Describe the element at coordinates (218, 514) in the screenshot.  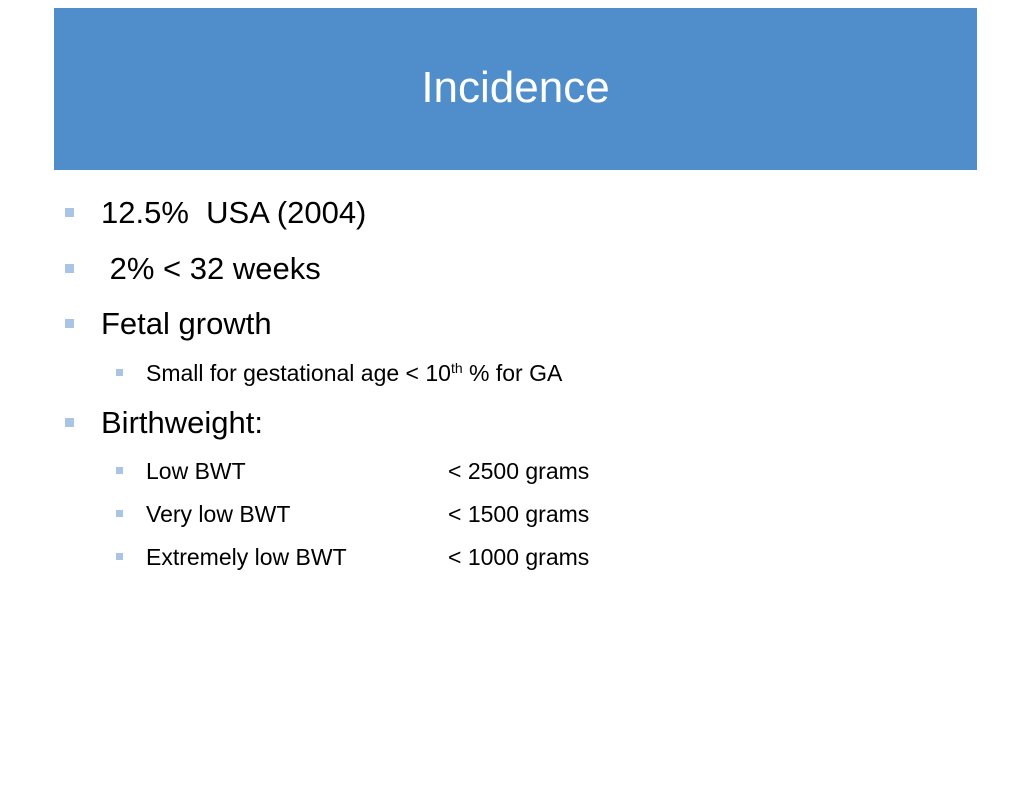
I see `bwt-label: Very low BWT` at that location.